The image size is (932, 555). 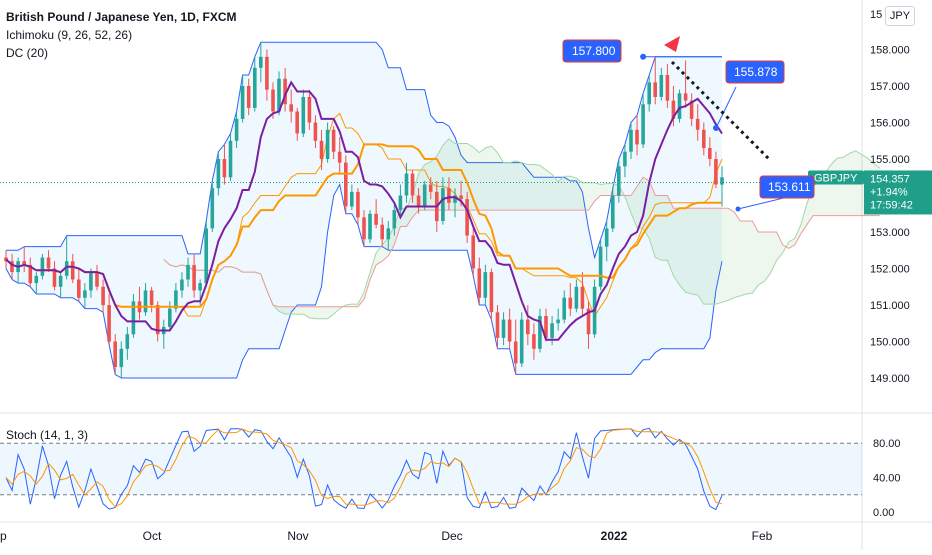 What do you see at coordinates (890, 379) in the screenshot?
I see `price-axis-label: 149.000` at bounding box center [890, 379].